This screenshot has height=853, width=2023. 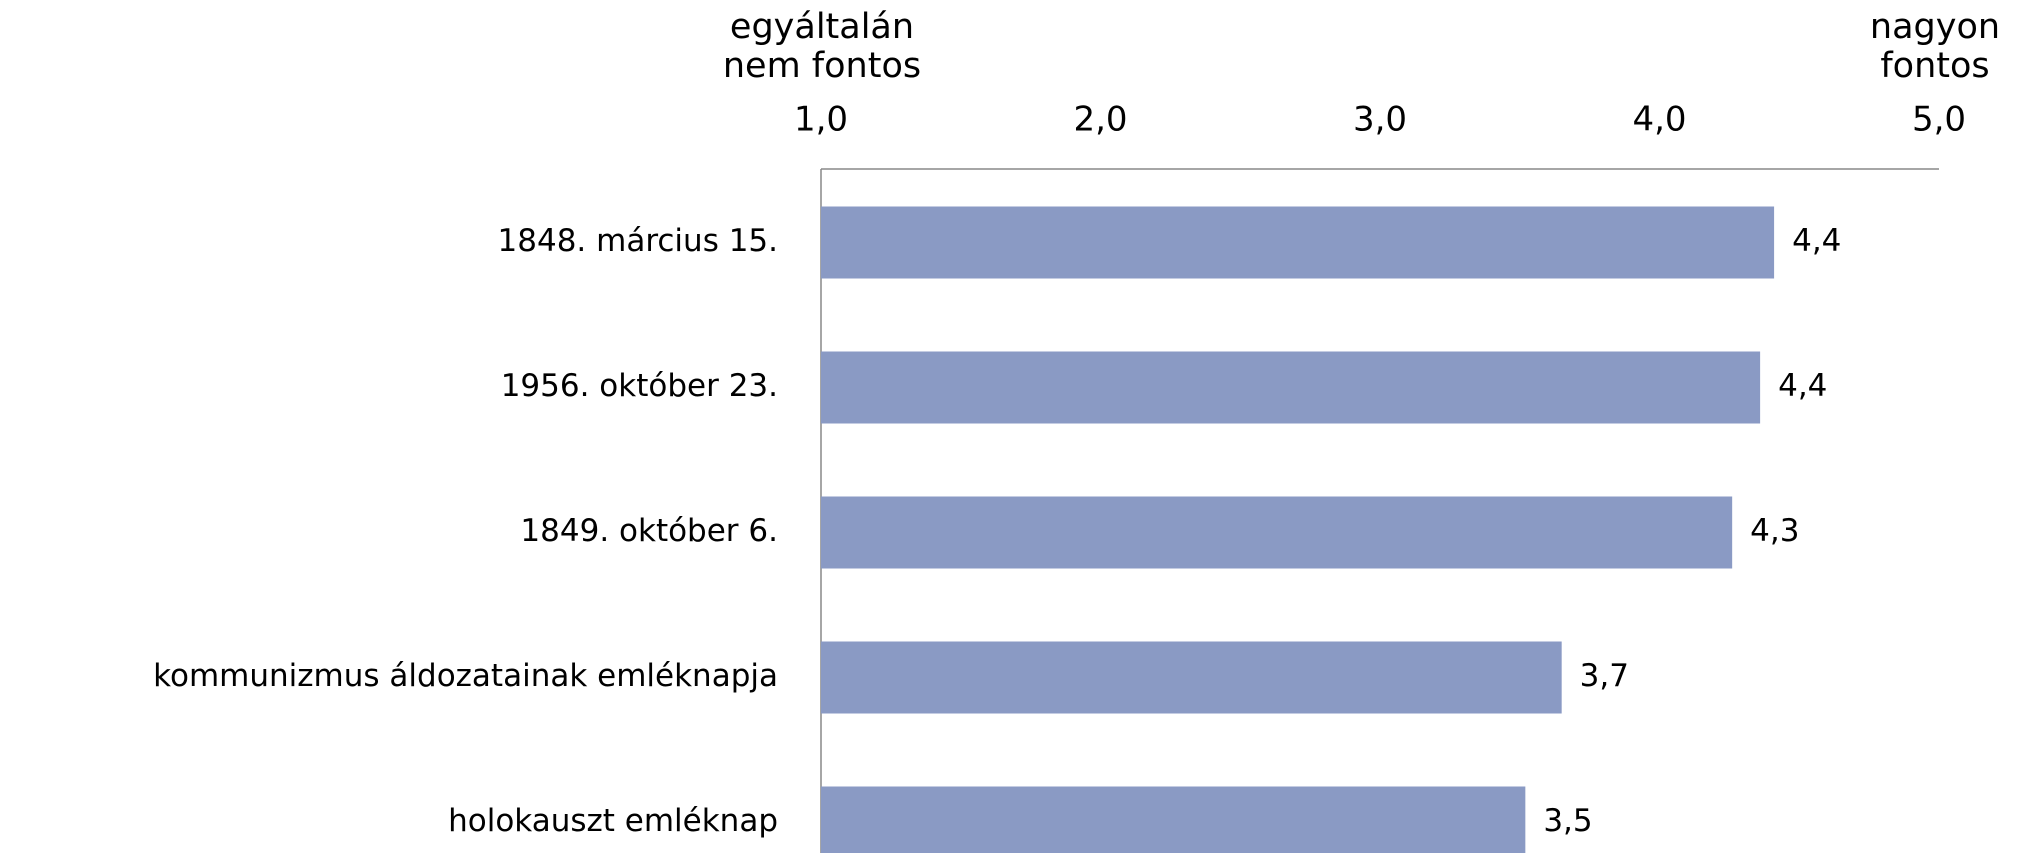 What do you see at coordinates (1604, 676) in the screenshot?
I see `data-label: 3,7` at bounding box center [1604, 676].